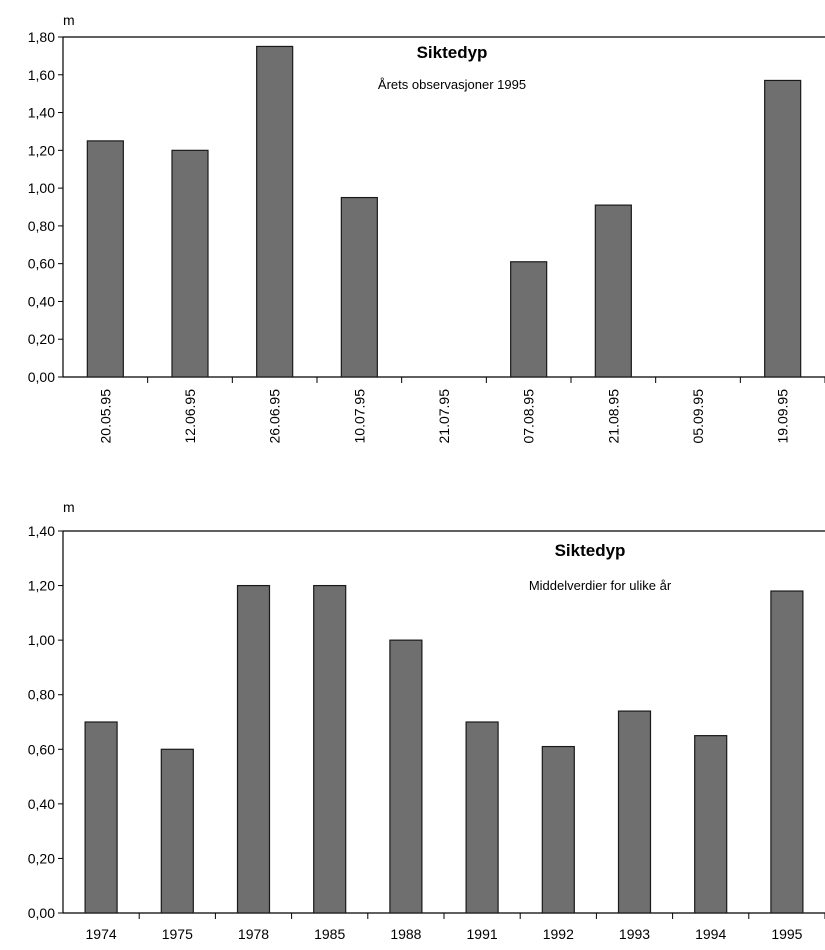  I want to click on bar-1974, so click(101, 817).